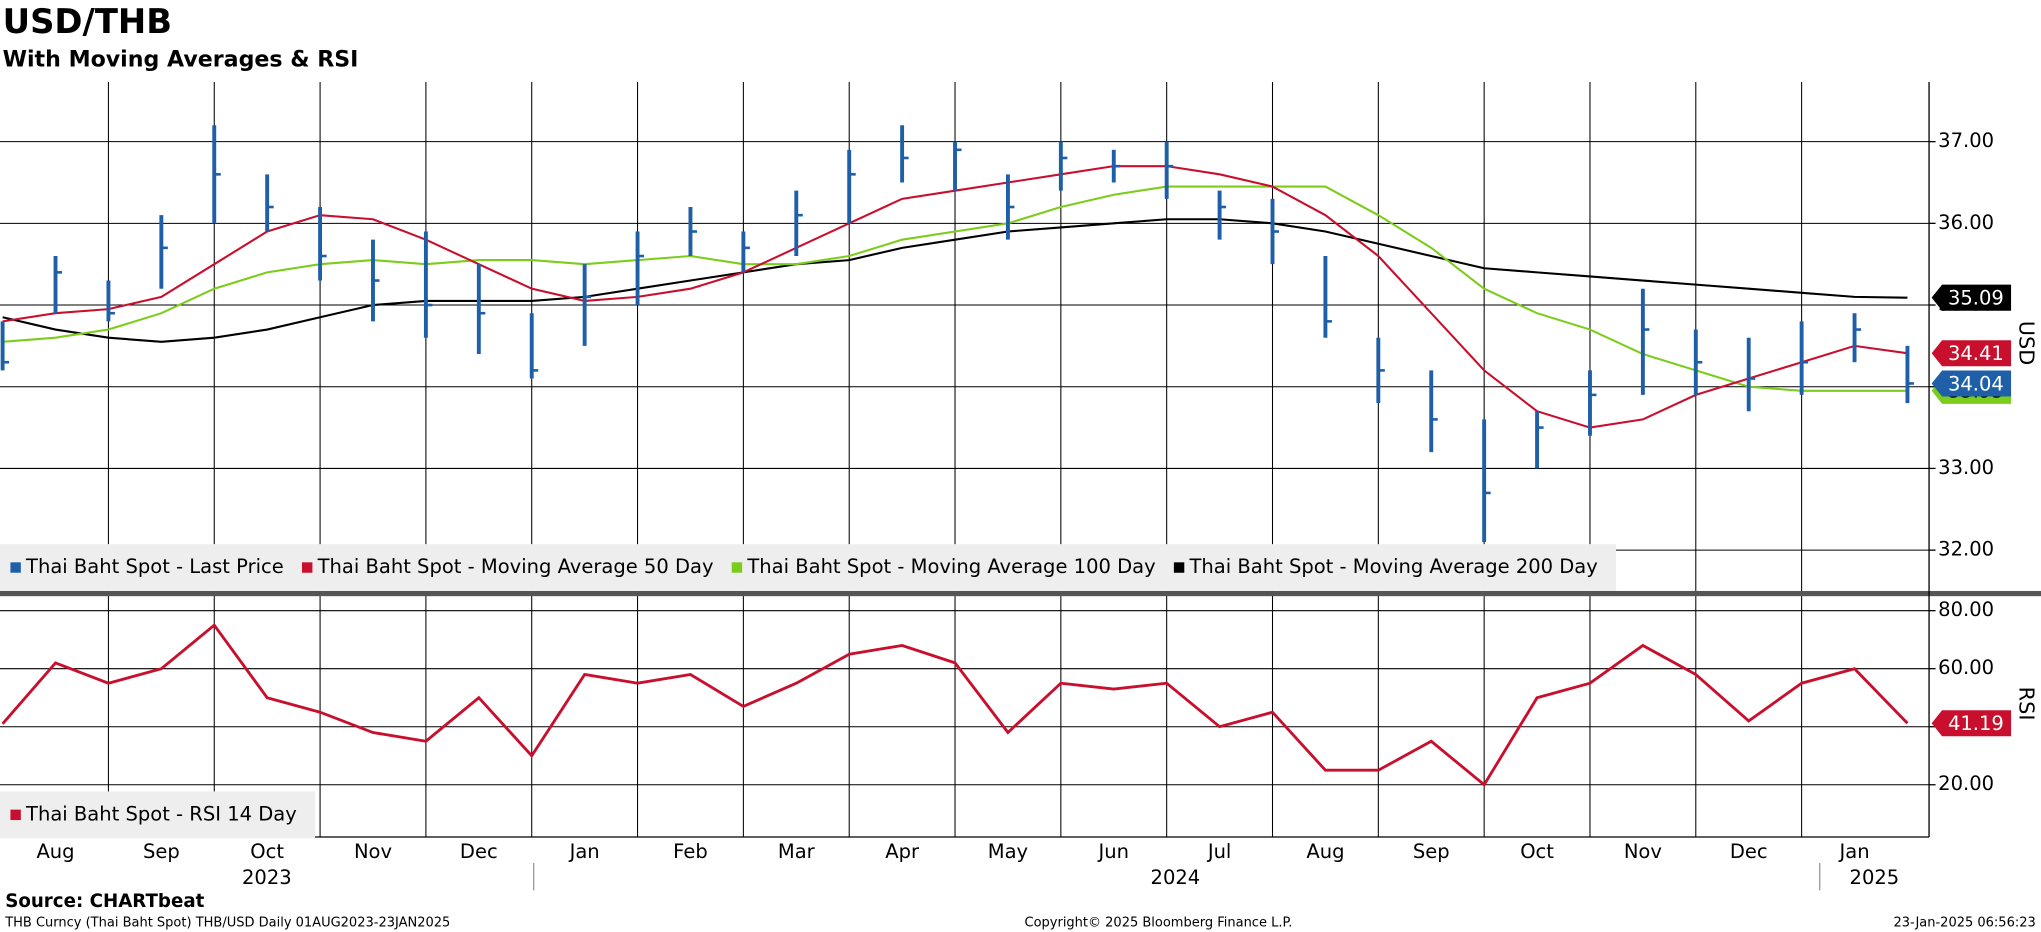 The image size is (2041, 932). I want to click on value-tag-label: 34.41, so click(1976, 353).